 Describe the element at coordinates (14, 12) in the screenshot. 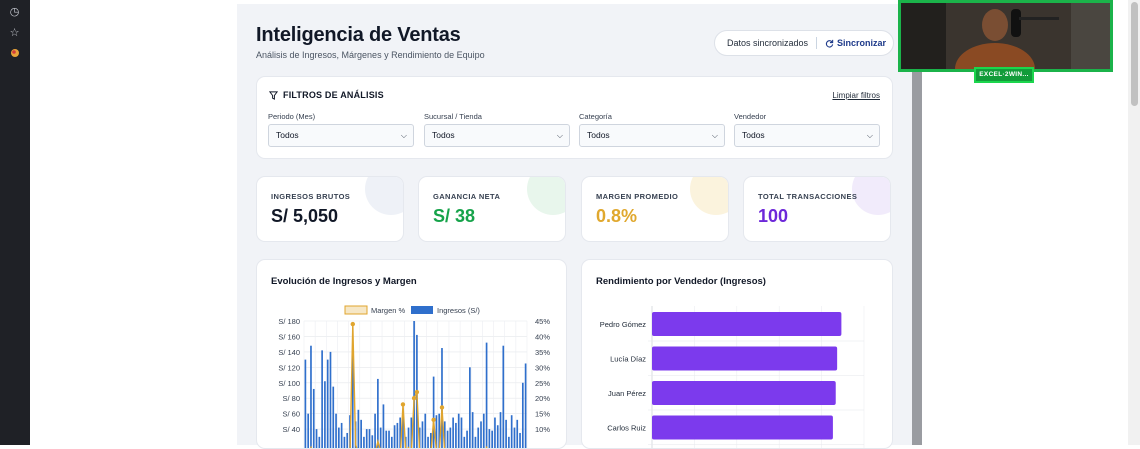

I see `history-icon: ◷` at that location.